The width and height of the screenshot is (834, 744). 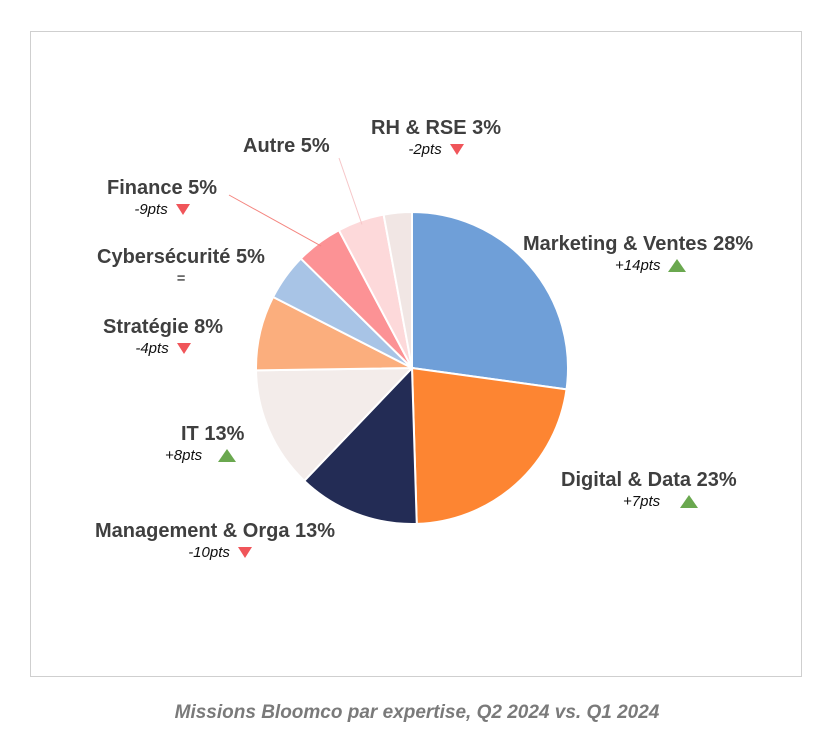 I want to click on pie-slice-digital-data, so click(x=489, y=445).